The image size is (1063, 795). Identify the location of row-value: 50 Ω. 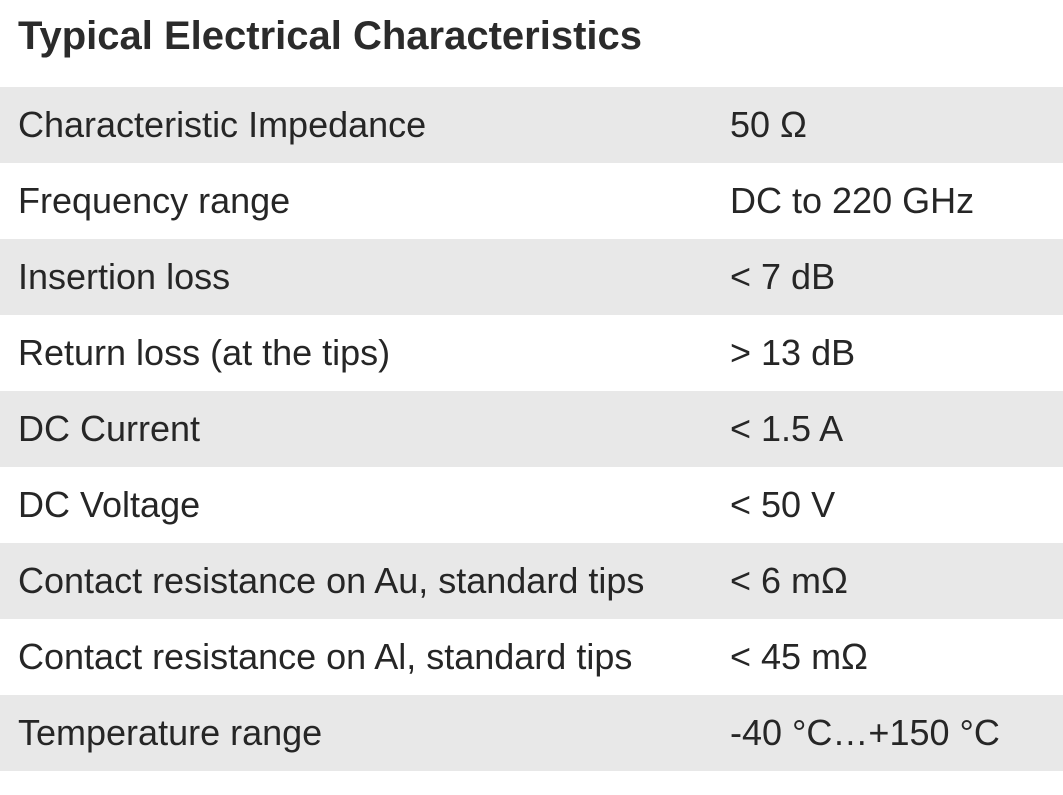
(768, 124).